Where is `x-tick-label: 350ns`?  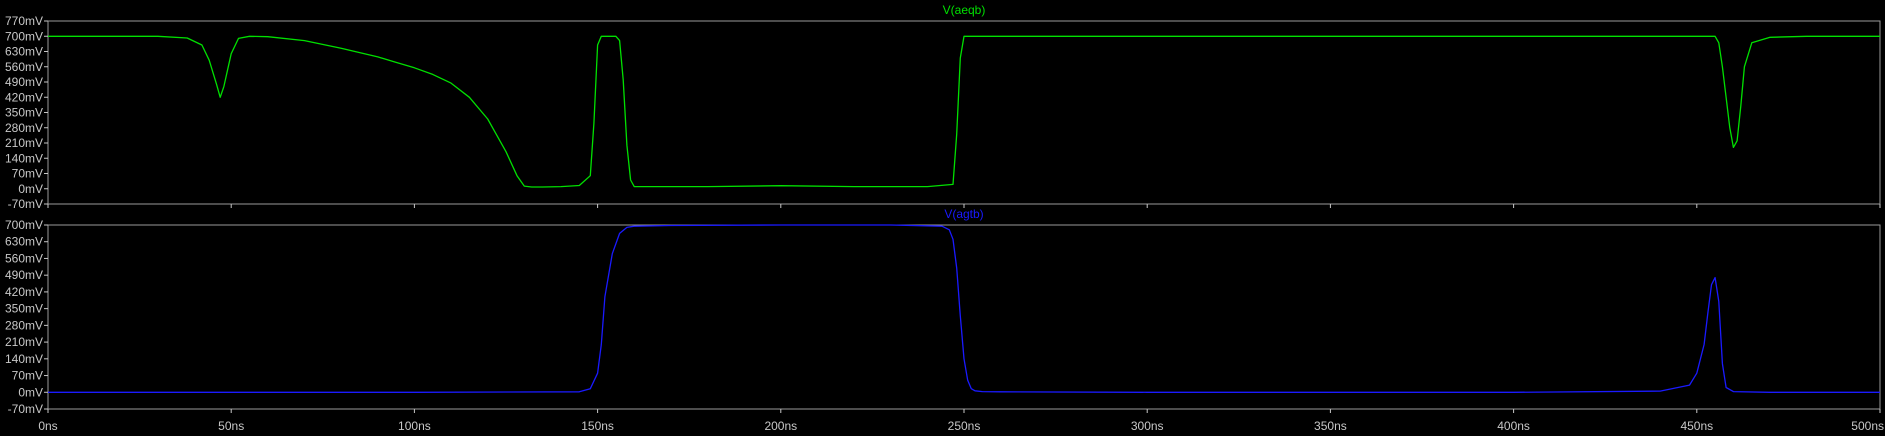 x-tick-label: 350ns is located at coordinates (1330, 426).